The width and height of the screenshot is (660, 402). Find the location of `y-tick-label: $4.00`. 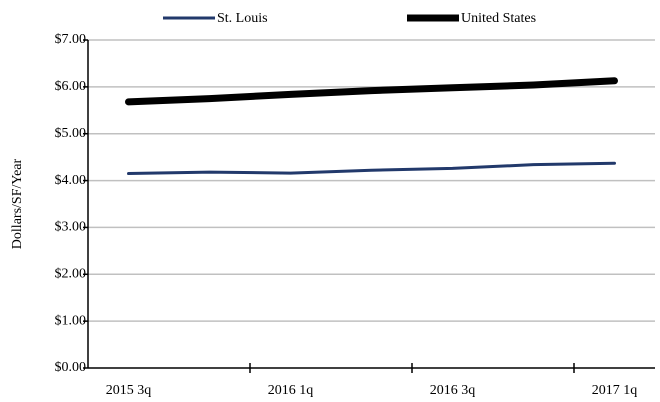

y-tick-label: $4.00 is located at coordinates (71, 180).